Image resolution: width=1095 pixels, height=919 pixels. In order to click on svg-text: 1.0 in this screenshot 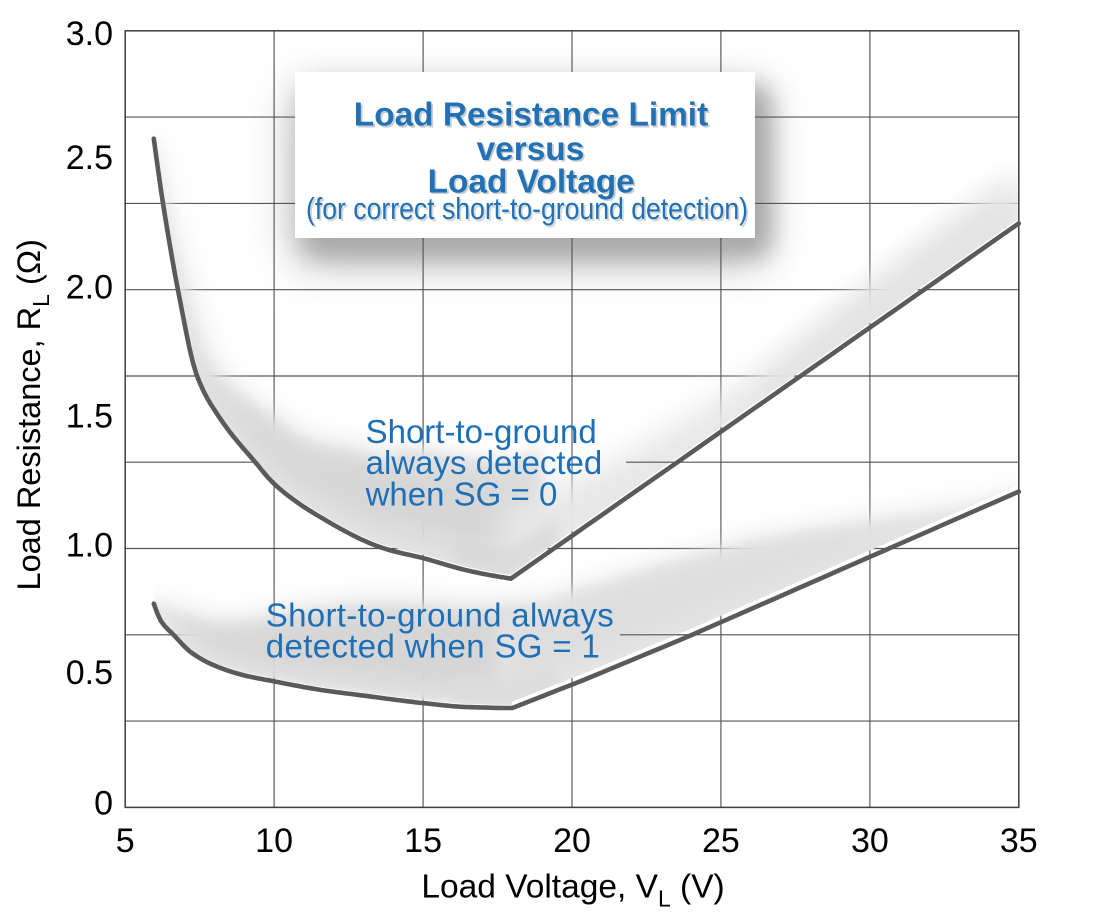, I will do `click(89, 546)`.